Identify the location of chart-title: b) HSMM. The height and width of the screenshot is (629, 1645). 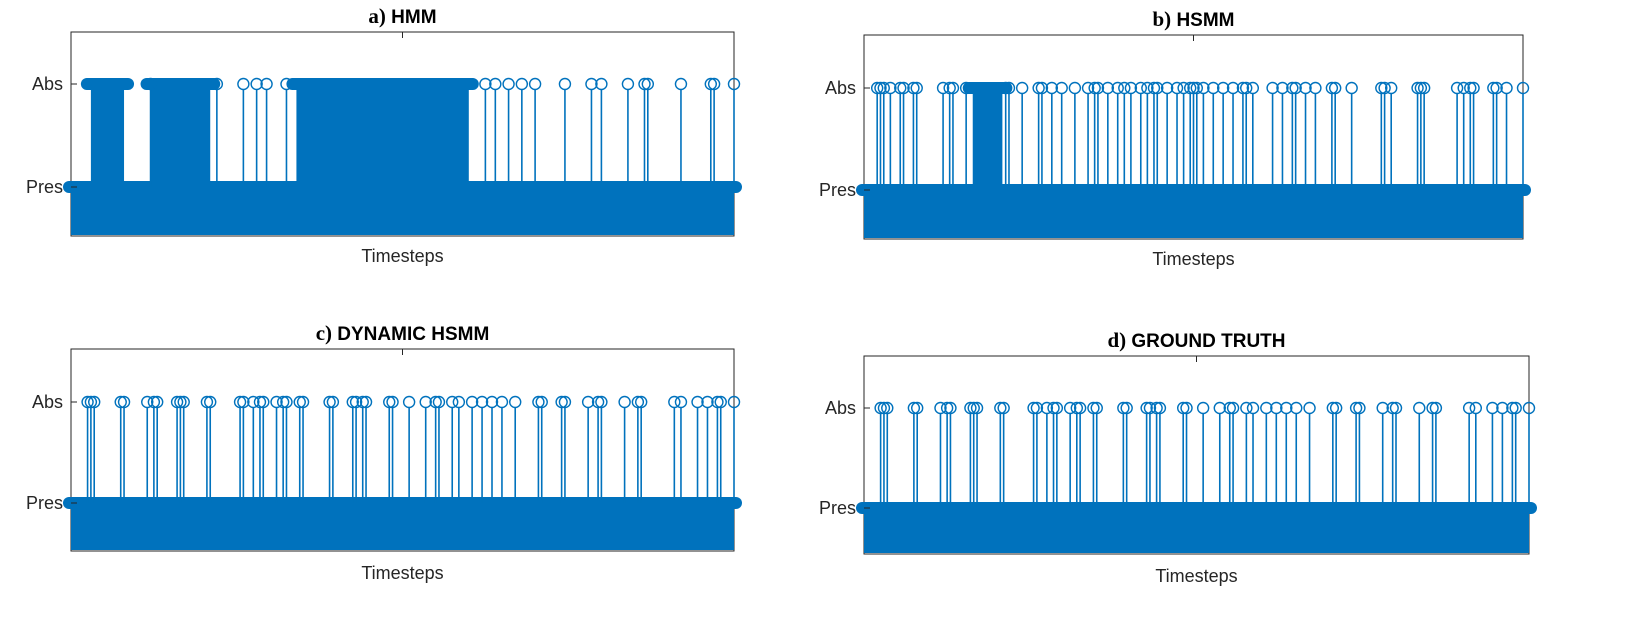
(1194, 19).